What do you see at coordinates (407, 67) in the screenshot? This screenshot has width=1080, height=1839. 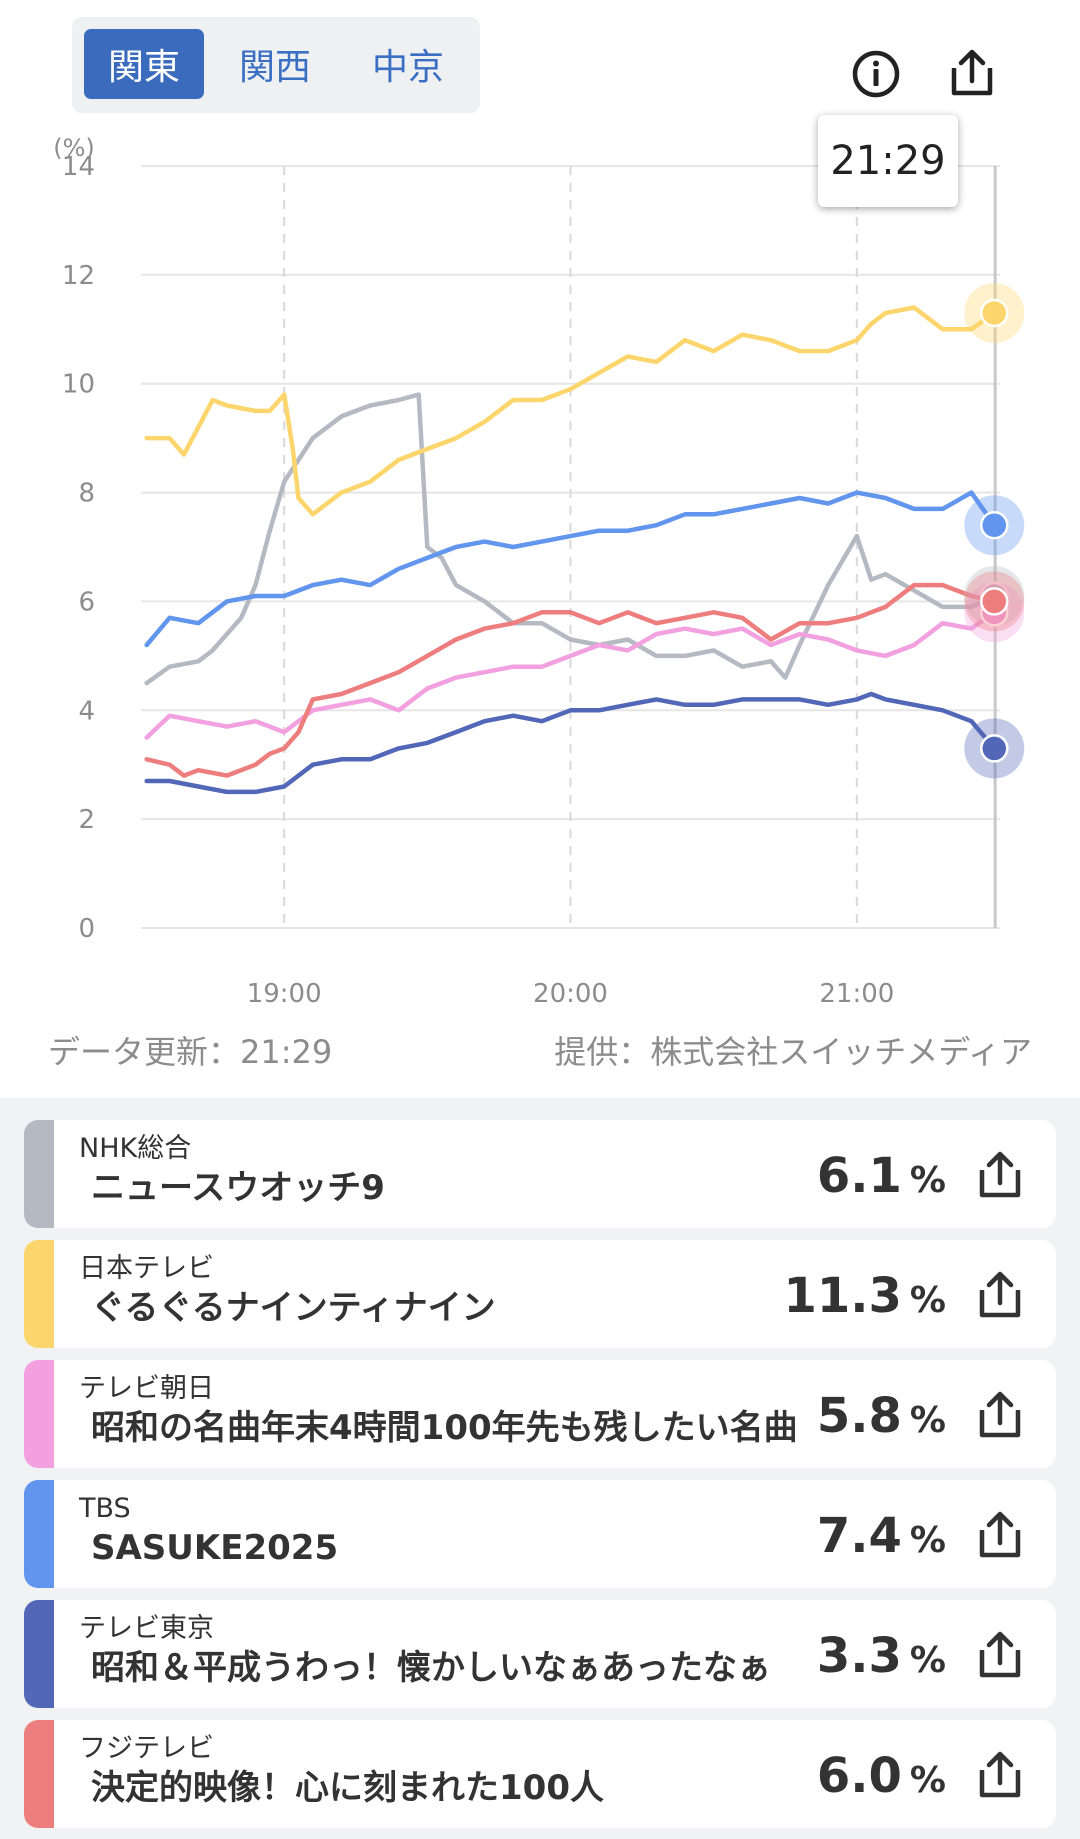 I see `tab-chukyo: 中京` at bounding box center [407, 67].